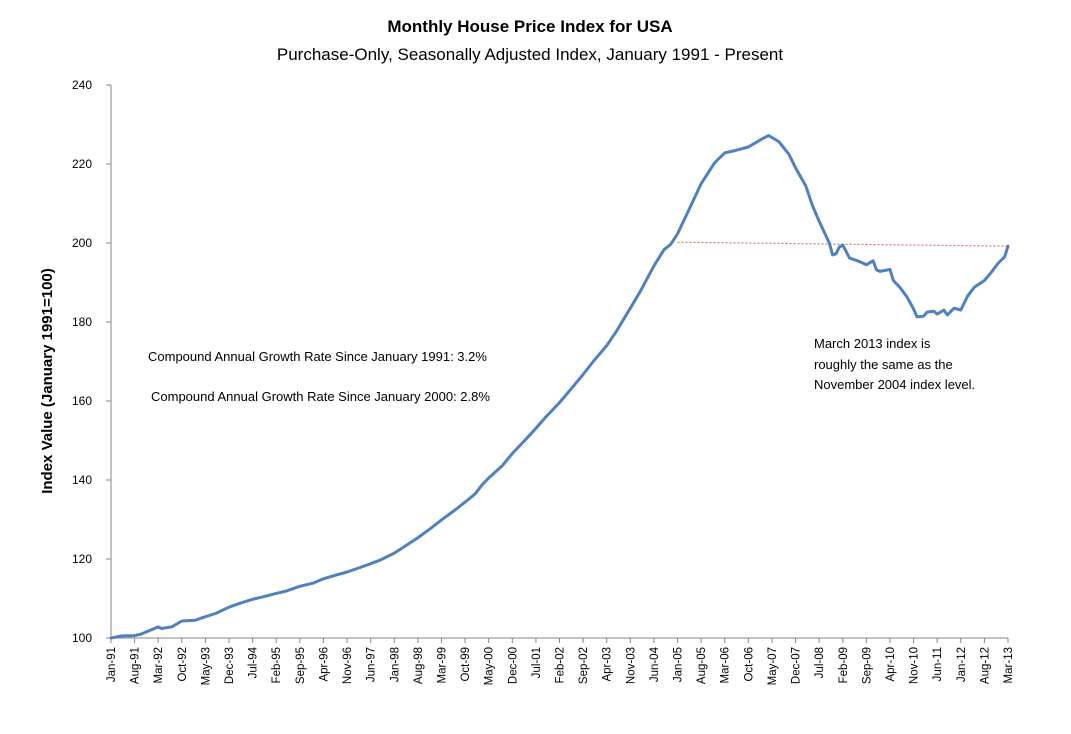 The image size is (1071, 734). Describe the element at coordinates (230, 665) in the screenshot. I see `x-tick-label: Dec-93` at that location.